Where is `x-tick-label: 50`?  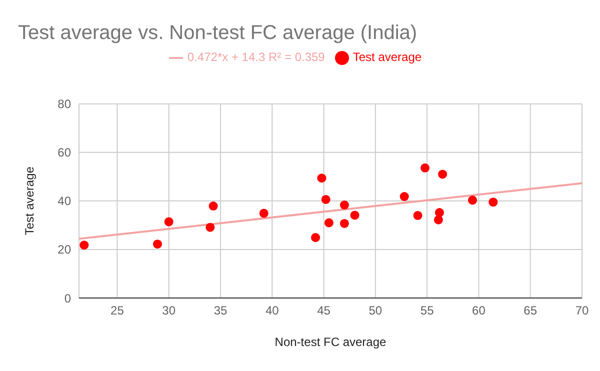
x-tick-label: 50 is located at coordinates (375, 311).